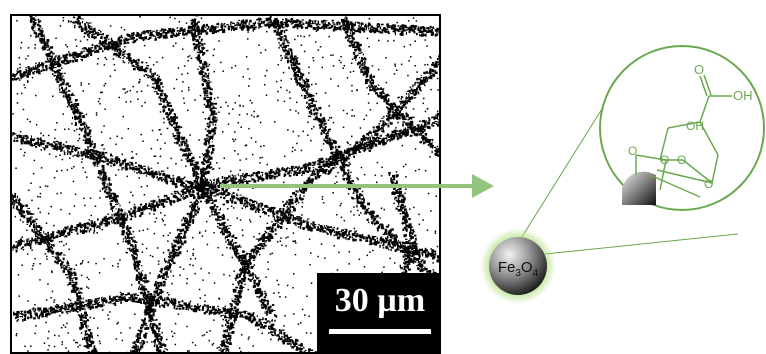 The height and width of the screenshot is (354, 766). Describe the element at coordinates (695, 126) in the screenshot. I see `hydroxyl-mid: OH` at that location.